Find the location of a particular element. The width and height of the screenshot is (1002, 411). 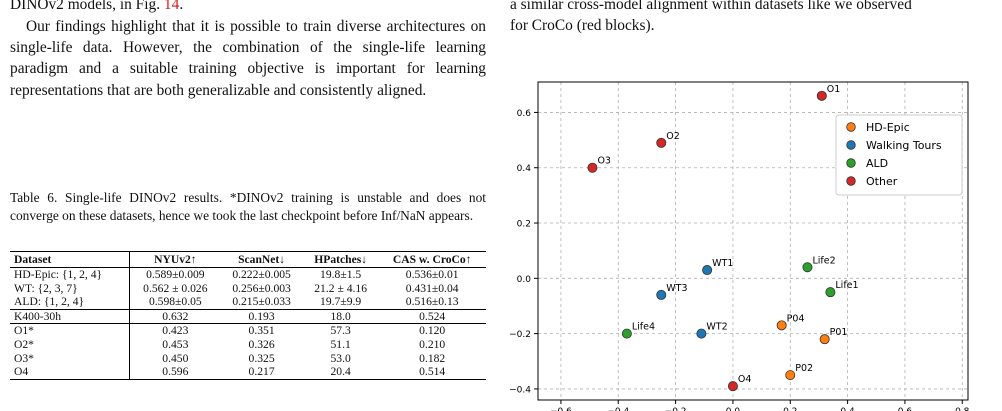

point-label: Life4 is located at coordinates (643, 327).